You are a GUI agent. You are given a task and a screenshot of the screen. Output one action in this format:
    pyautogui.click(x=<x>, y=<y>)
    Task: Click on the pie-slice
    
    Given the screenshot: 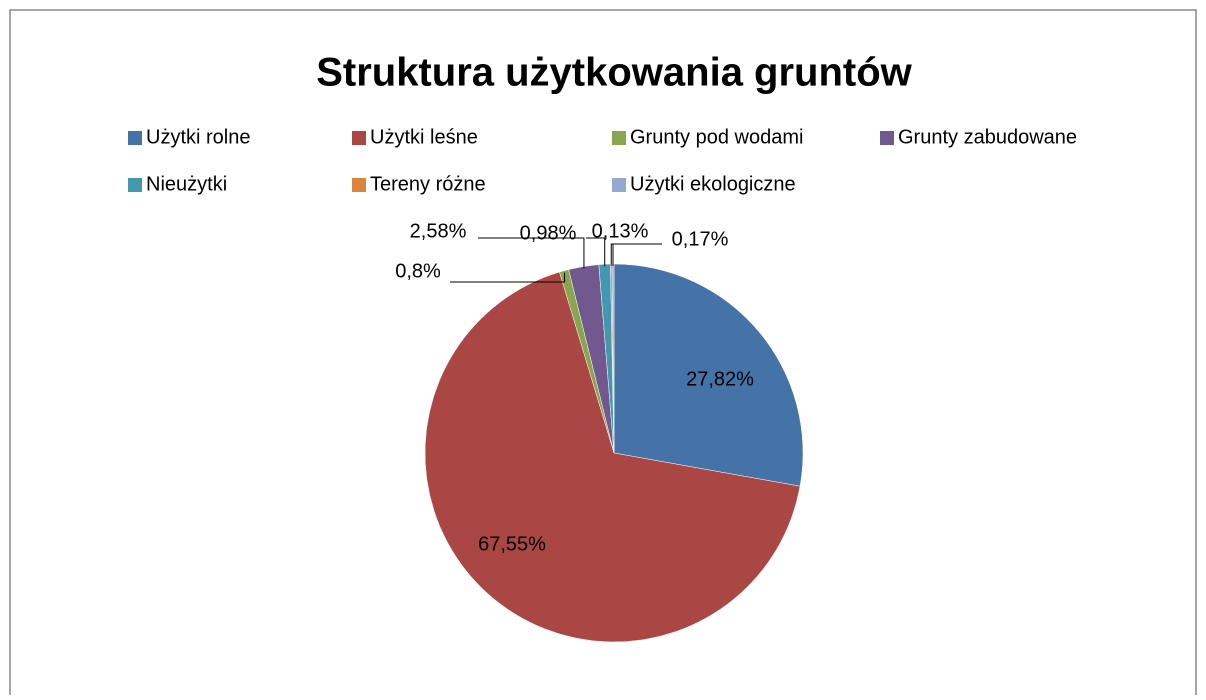 What is the action you would take?
    pyautogui.click(x=708, y=375)
    